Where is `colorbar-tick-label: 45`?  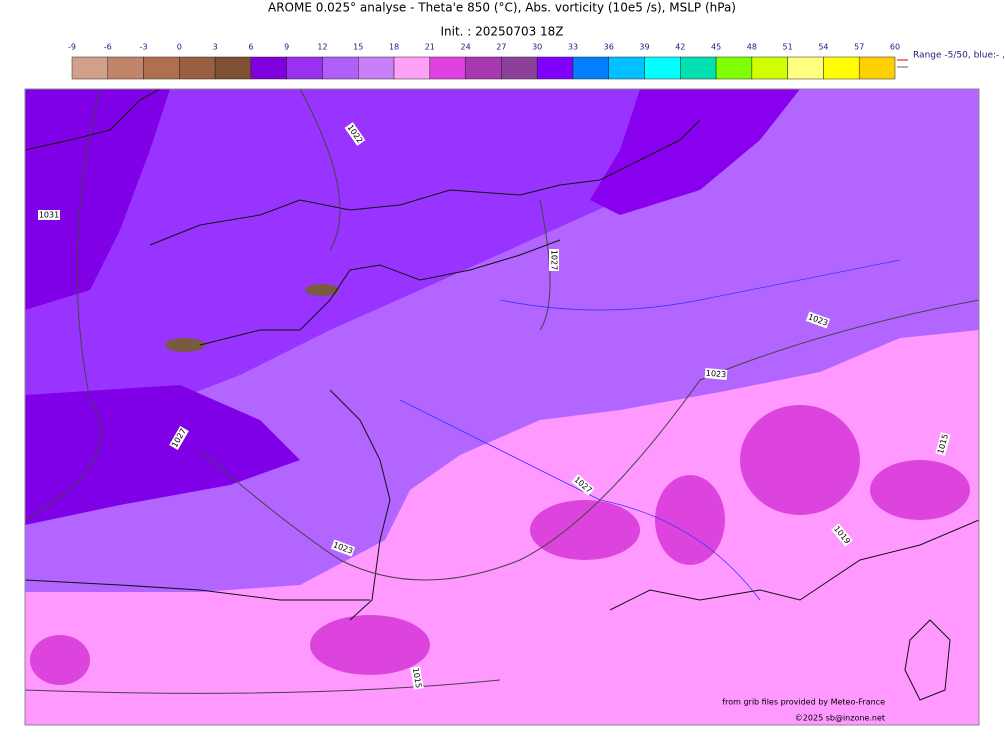 colorbar-tick-label: 45 is located at coordinates (716, 47).